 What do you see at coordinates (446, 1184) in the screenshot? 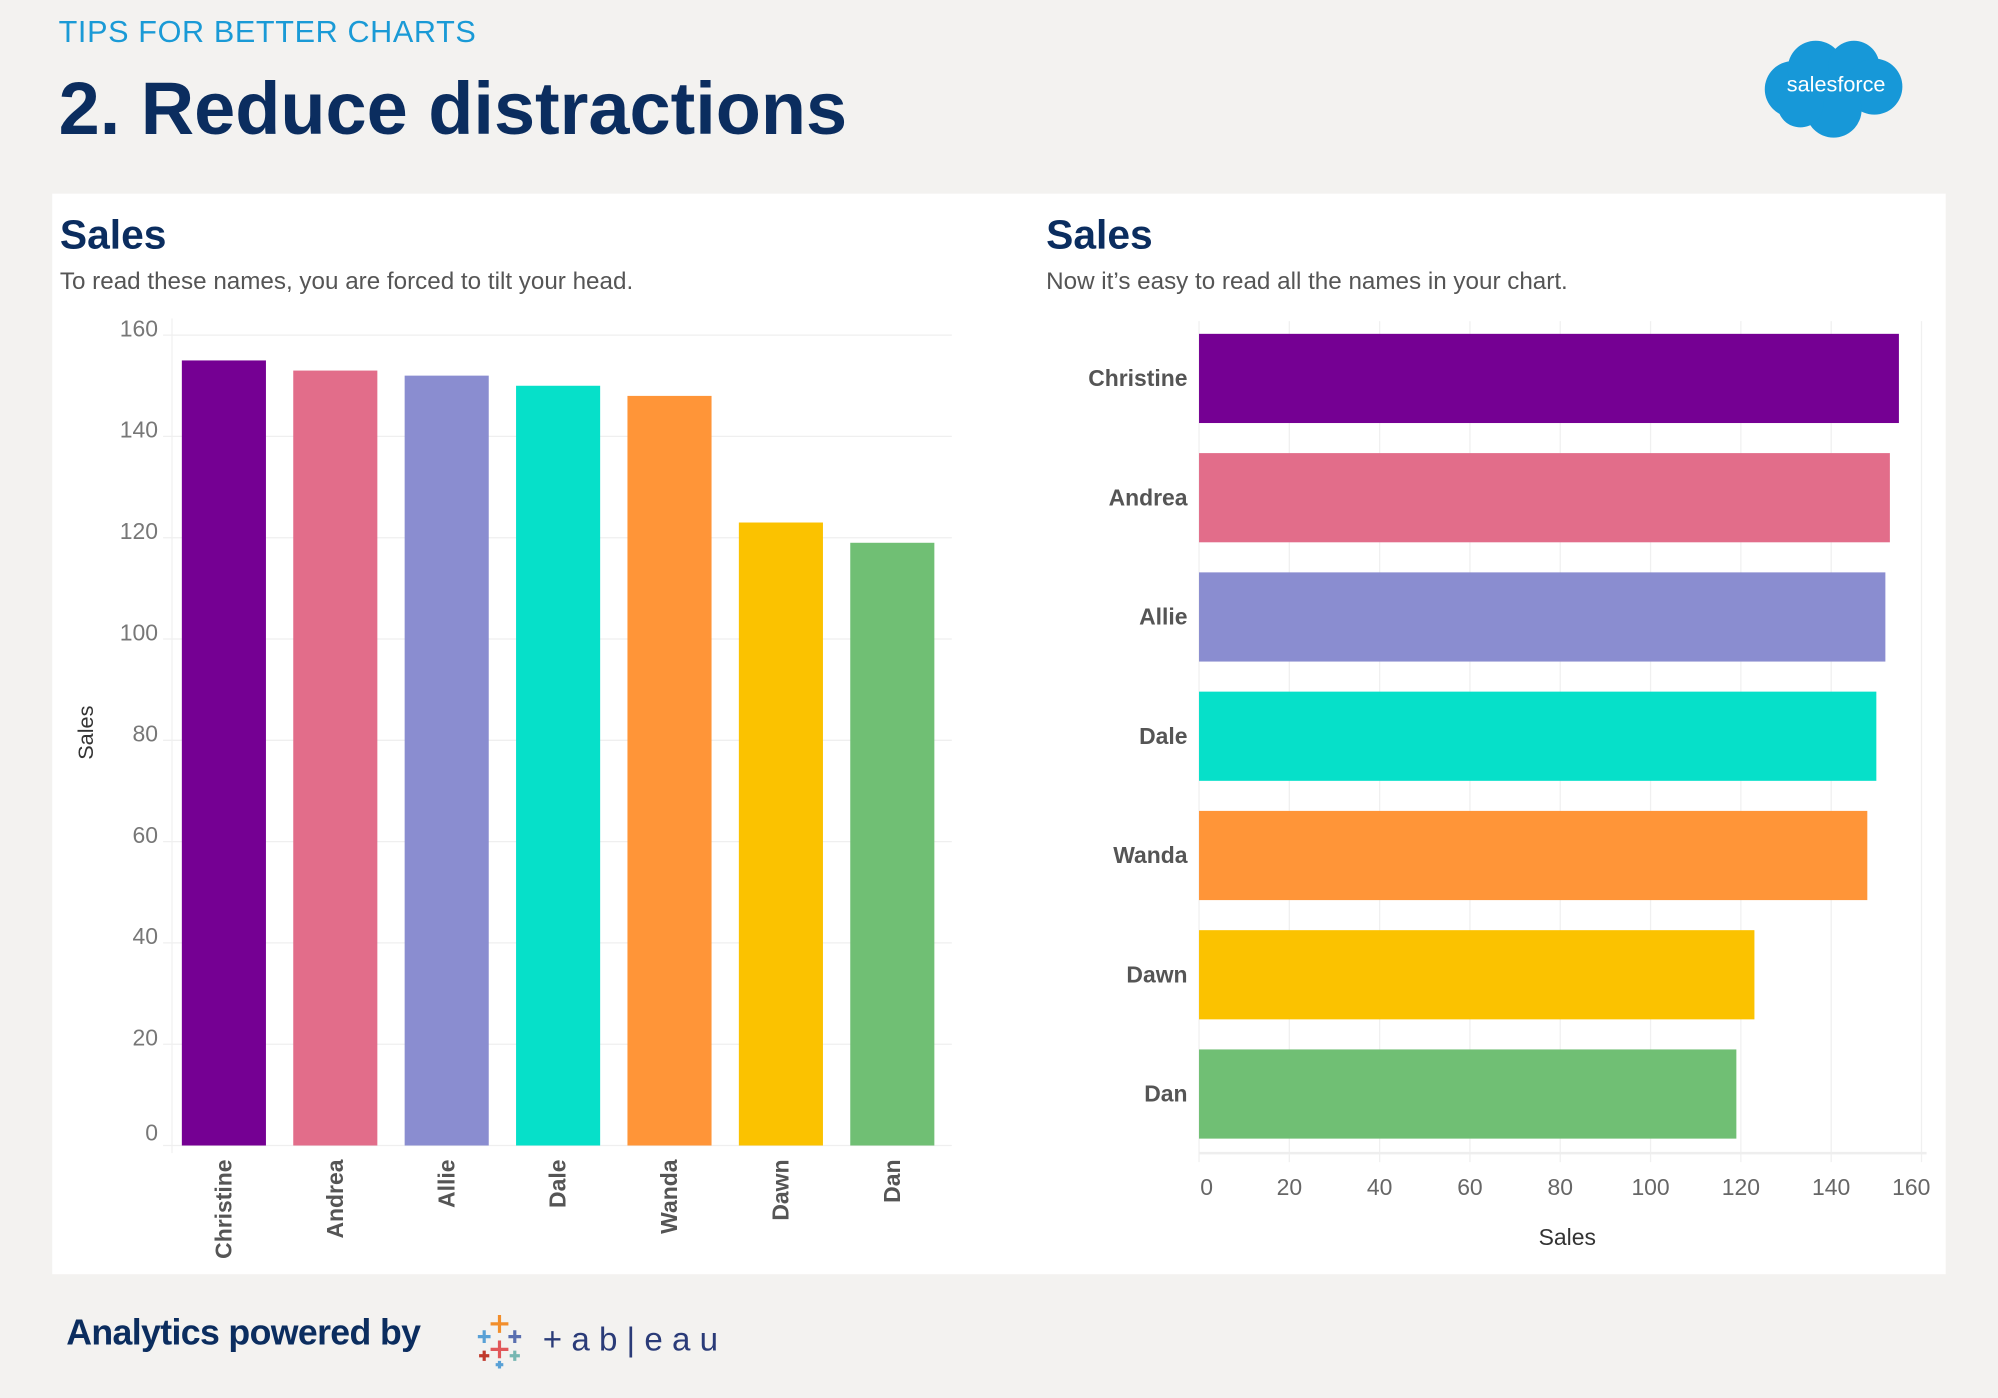
I see `x-tick-label: Allie` at bounding box center [446, 1184].